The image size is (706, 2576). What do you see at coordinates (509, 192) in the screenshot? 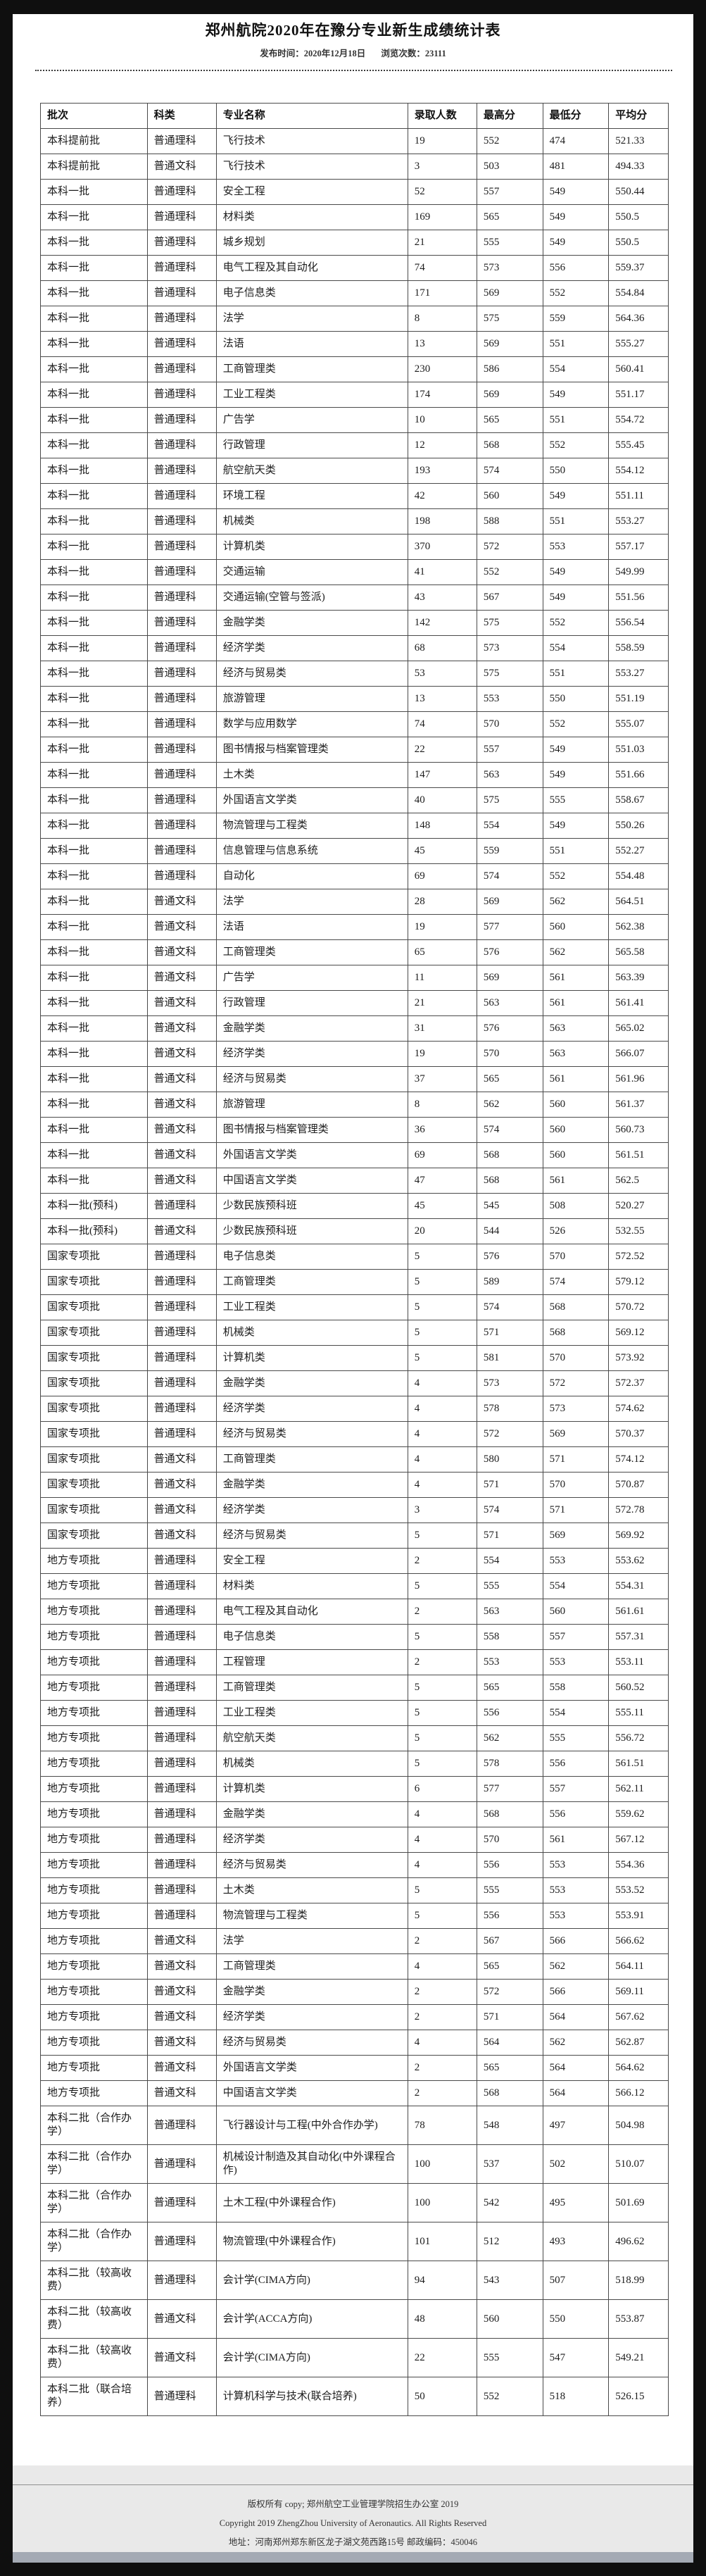
I see `cell-max-score: 557` at bounding box center [509, 192].